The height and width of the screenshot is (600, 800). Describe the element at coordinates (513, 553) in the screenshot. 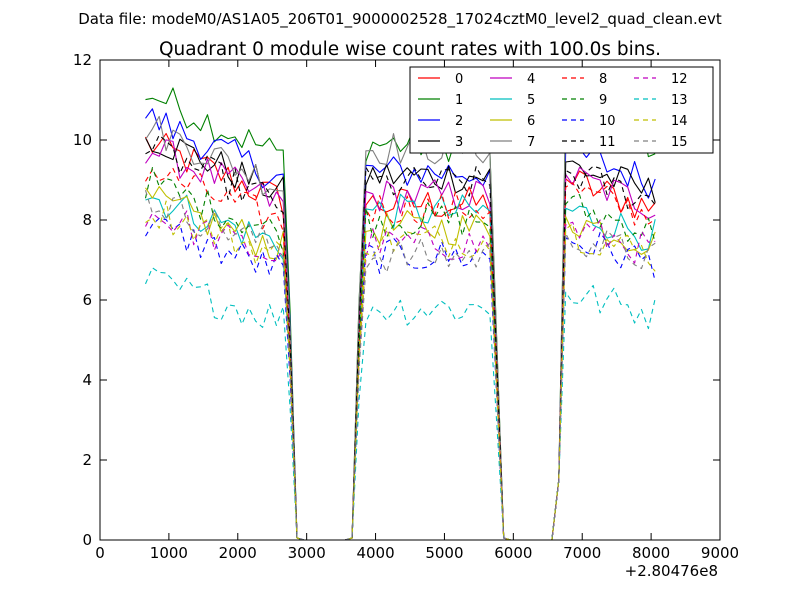

I see `x-tick-label: 6000` at that location.